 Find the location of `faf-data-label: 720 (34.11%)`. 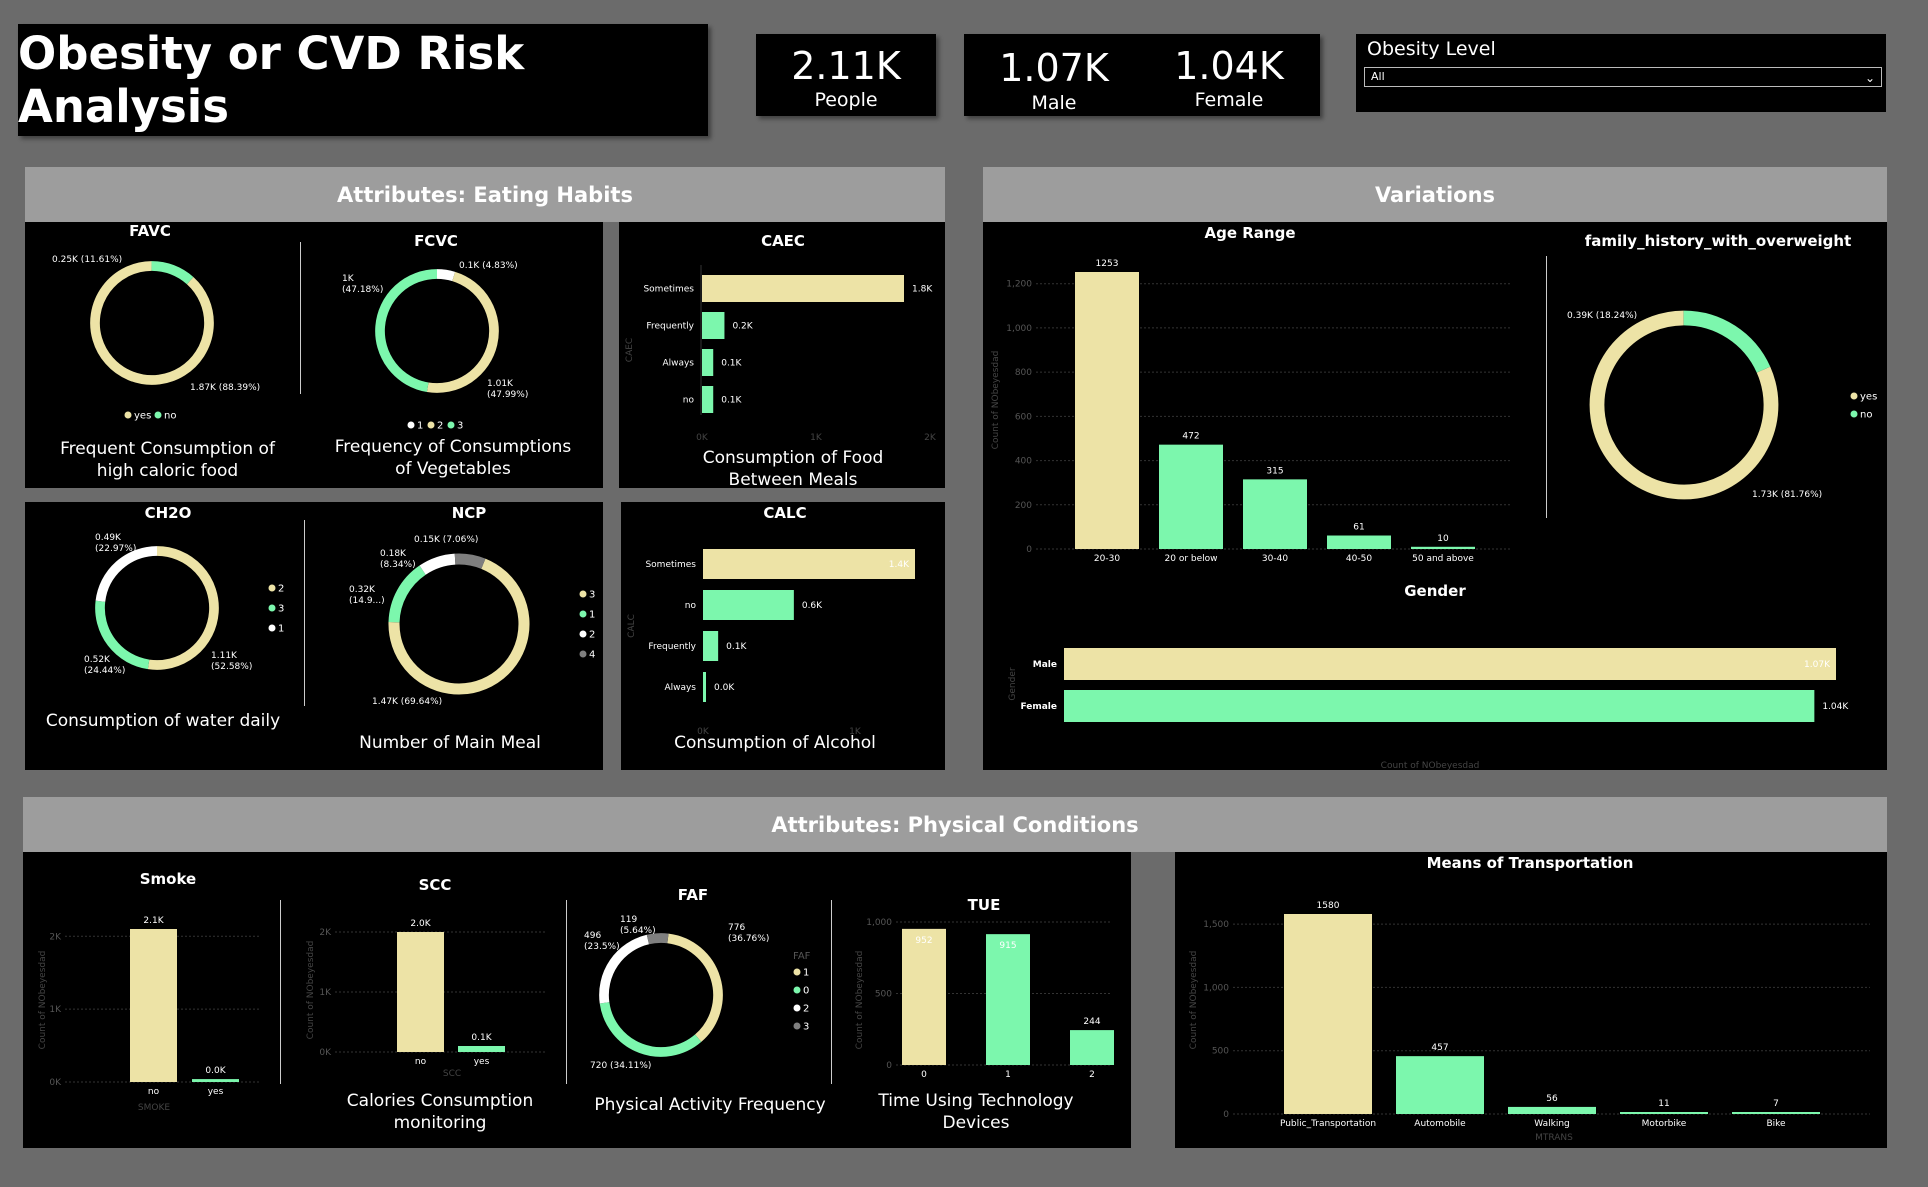

faf-data-label: 720 (34.11%) is located at coordinates (620, 1066).